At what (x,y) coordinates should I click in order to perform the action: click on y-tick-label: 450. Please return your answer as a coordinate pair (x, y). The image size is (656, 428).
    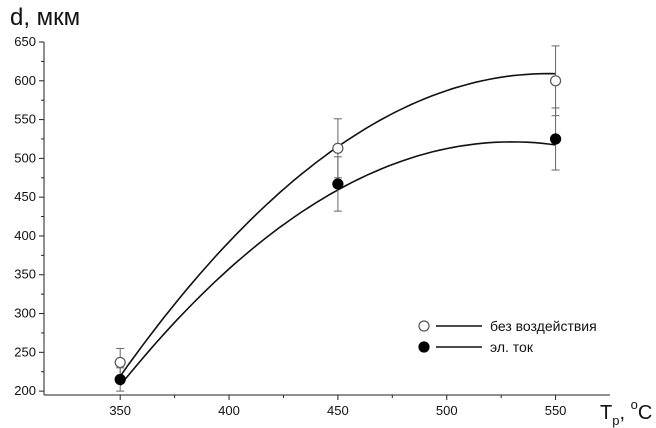
    Looking at the image, I should click on (25, 196).